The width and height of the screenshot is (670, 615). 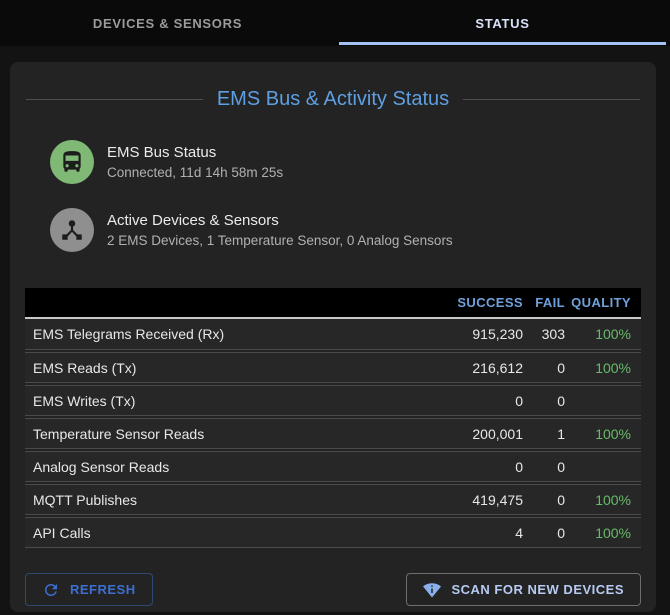 I want to click on tab-devices-sensors-label: DEVICES & SENSORS, so click(x=167, y=23).